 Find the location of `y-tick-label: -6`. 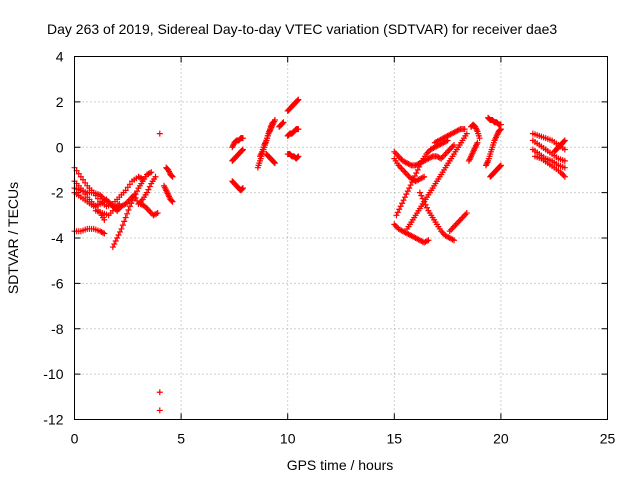

y-tick-label: -6 is located at coordinates (57, 283).